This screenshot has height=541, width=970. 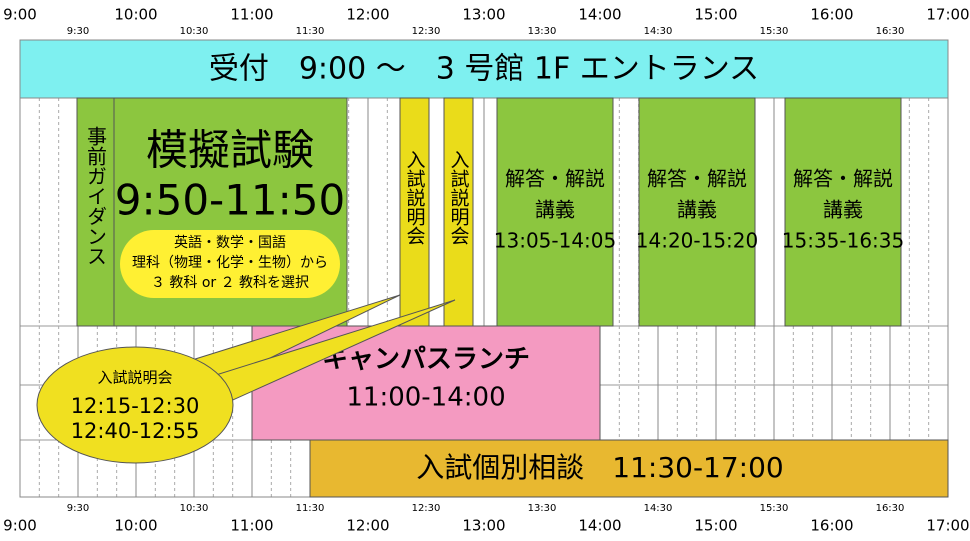 What do you see at coordinates (426, 31) in the screenshot?
I see `half-hour-label-top: 12:30` at bounding box center [426, 31].